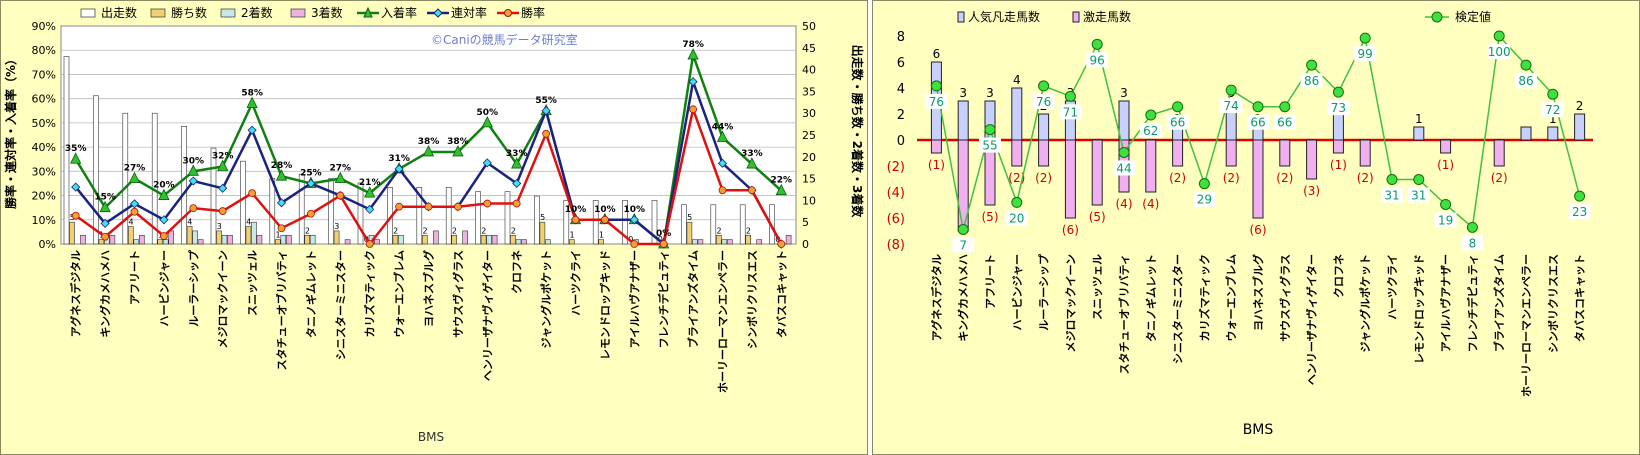  What do you see at coordinates (469, 12) in the screenshot?
I see `legend-label: 連対率` at bounding box center [469, 12].